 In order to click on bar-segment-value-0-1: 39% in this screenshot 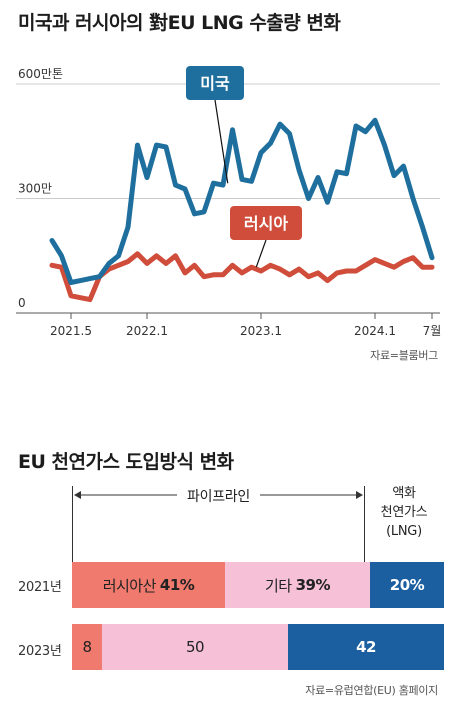, I will do `click(313, 585)`.